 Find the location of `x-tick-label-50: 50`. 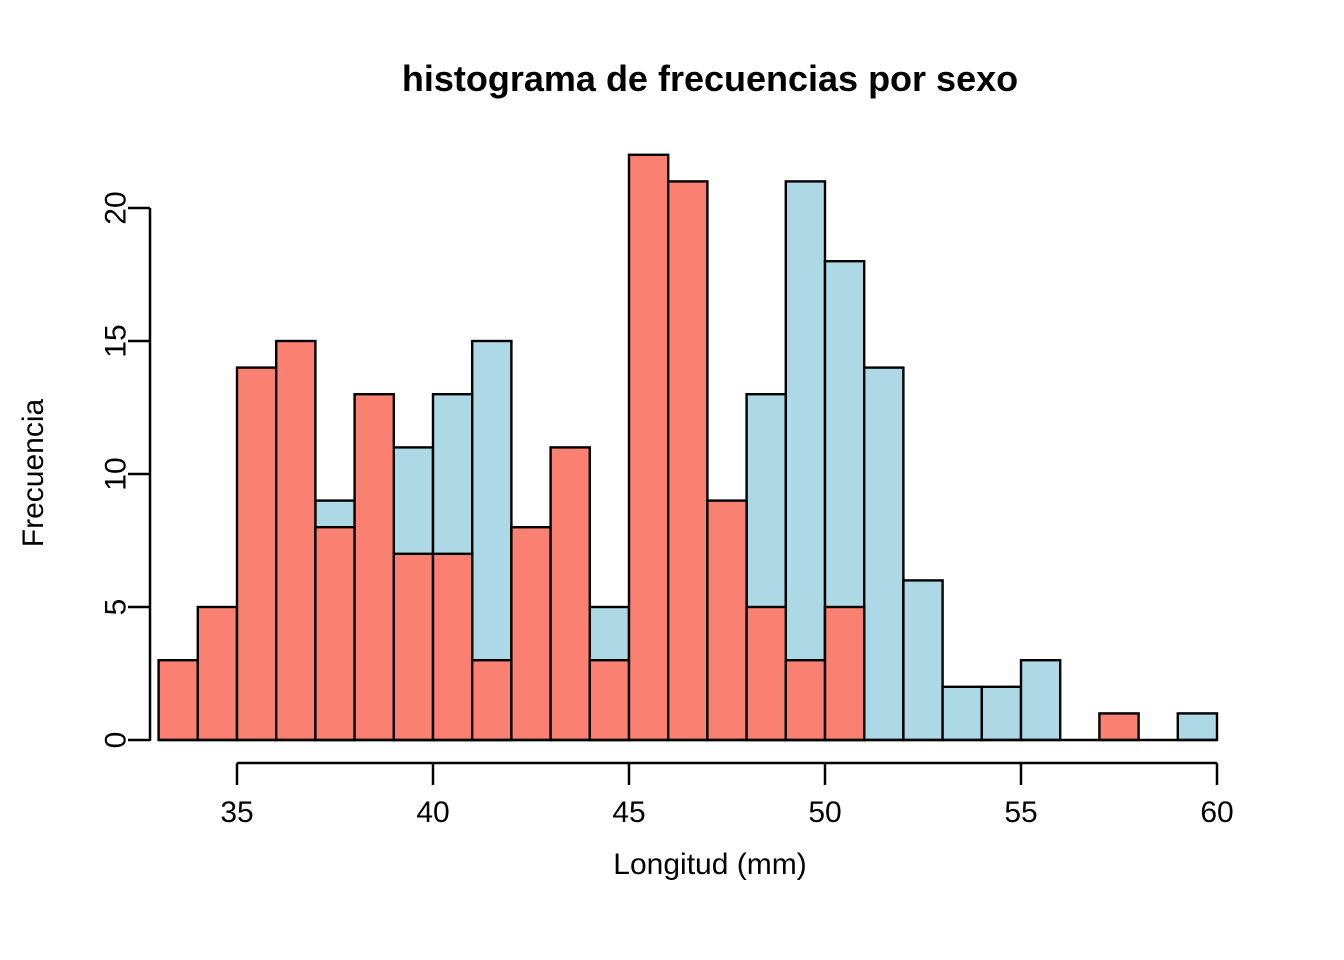

x-tick-label-50: 50 is located at coordinates (824, 812).